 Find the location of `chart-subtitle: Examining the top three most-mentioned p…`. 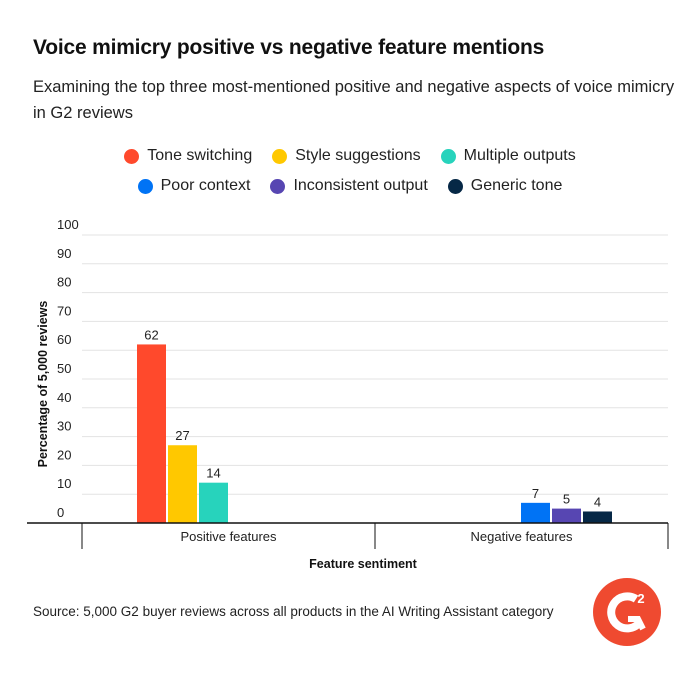

chart-subtitle: Examining the top three most-mentioned p… is located at coordinates (354, 100).